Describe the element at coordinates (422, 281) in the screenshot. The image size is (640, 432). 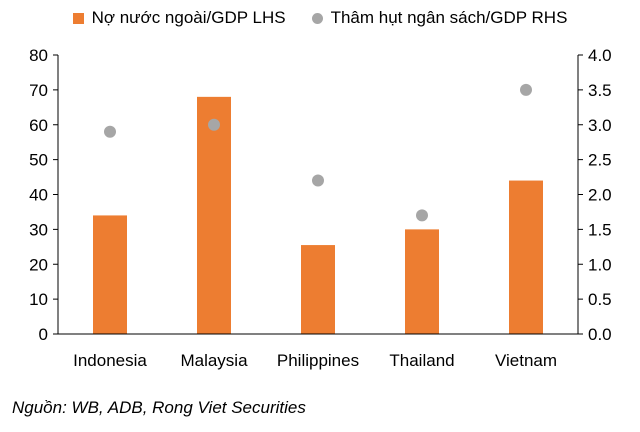
I see `bar-thailand` at that location.